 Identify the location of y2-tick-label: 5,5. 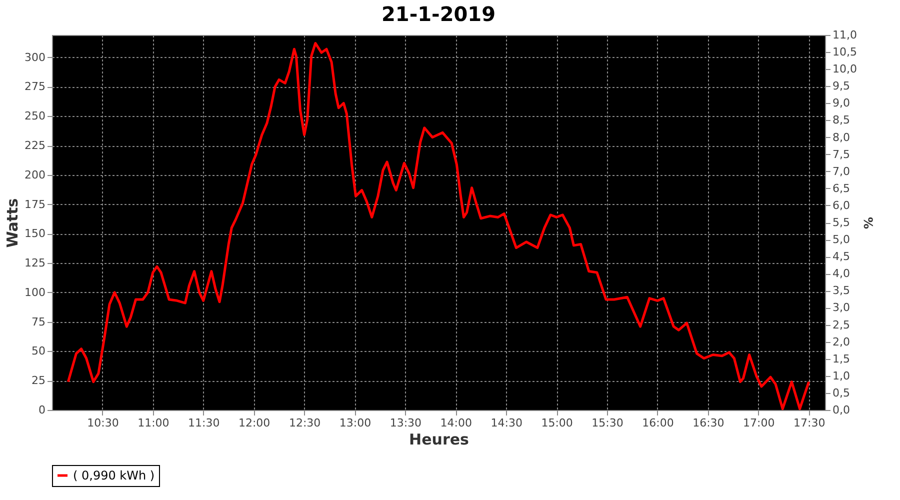
(841, 222).